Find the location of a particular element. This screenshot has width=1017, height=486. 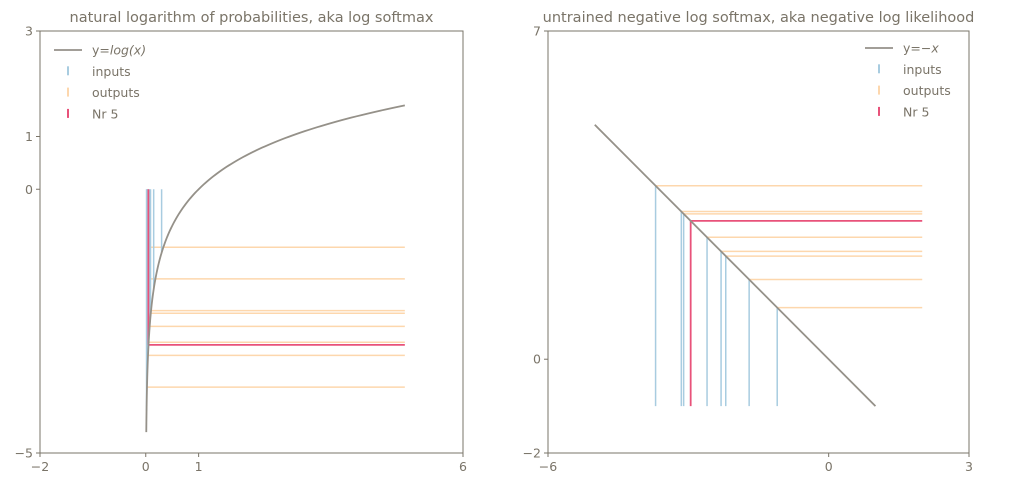

x-tick-label: −2 is located at coordinates (40, 466).